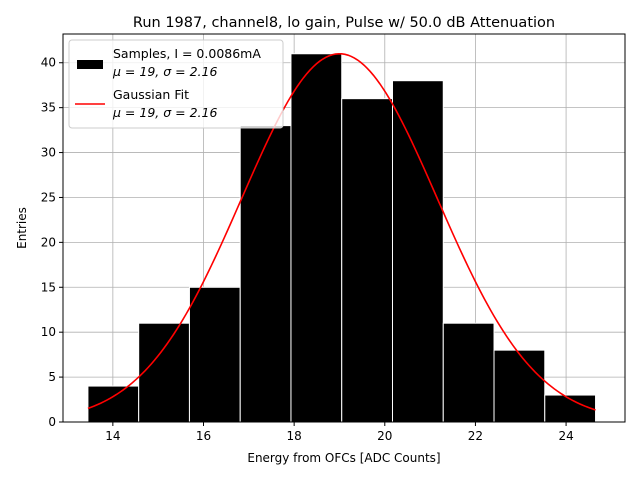  What do you see at coordinates (151, 94) in the screenshot?
I see `legend-fit-label: Gaussian Fit` at bounding box center [151, 94].